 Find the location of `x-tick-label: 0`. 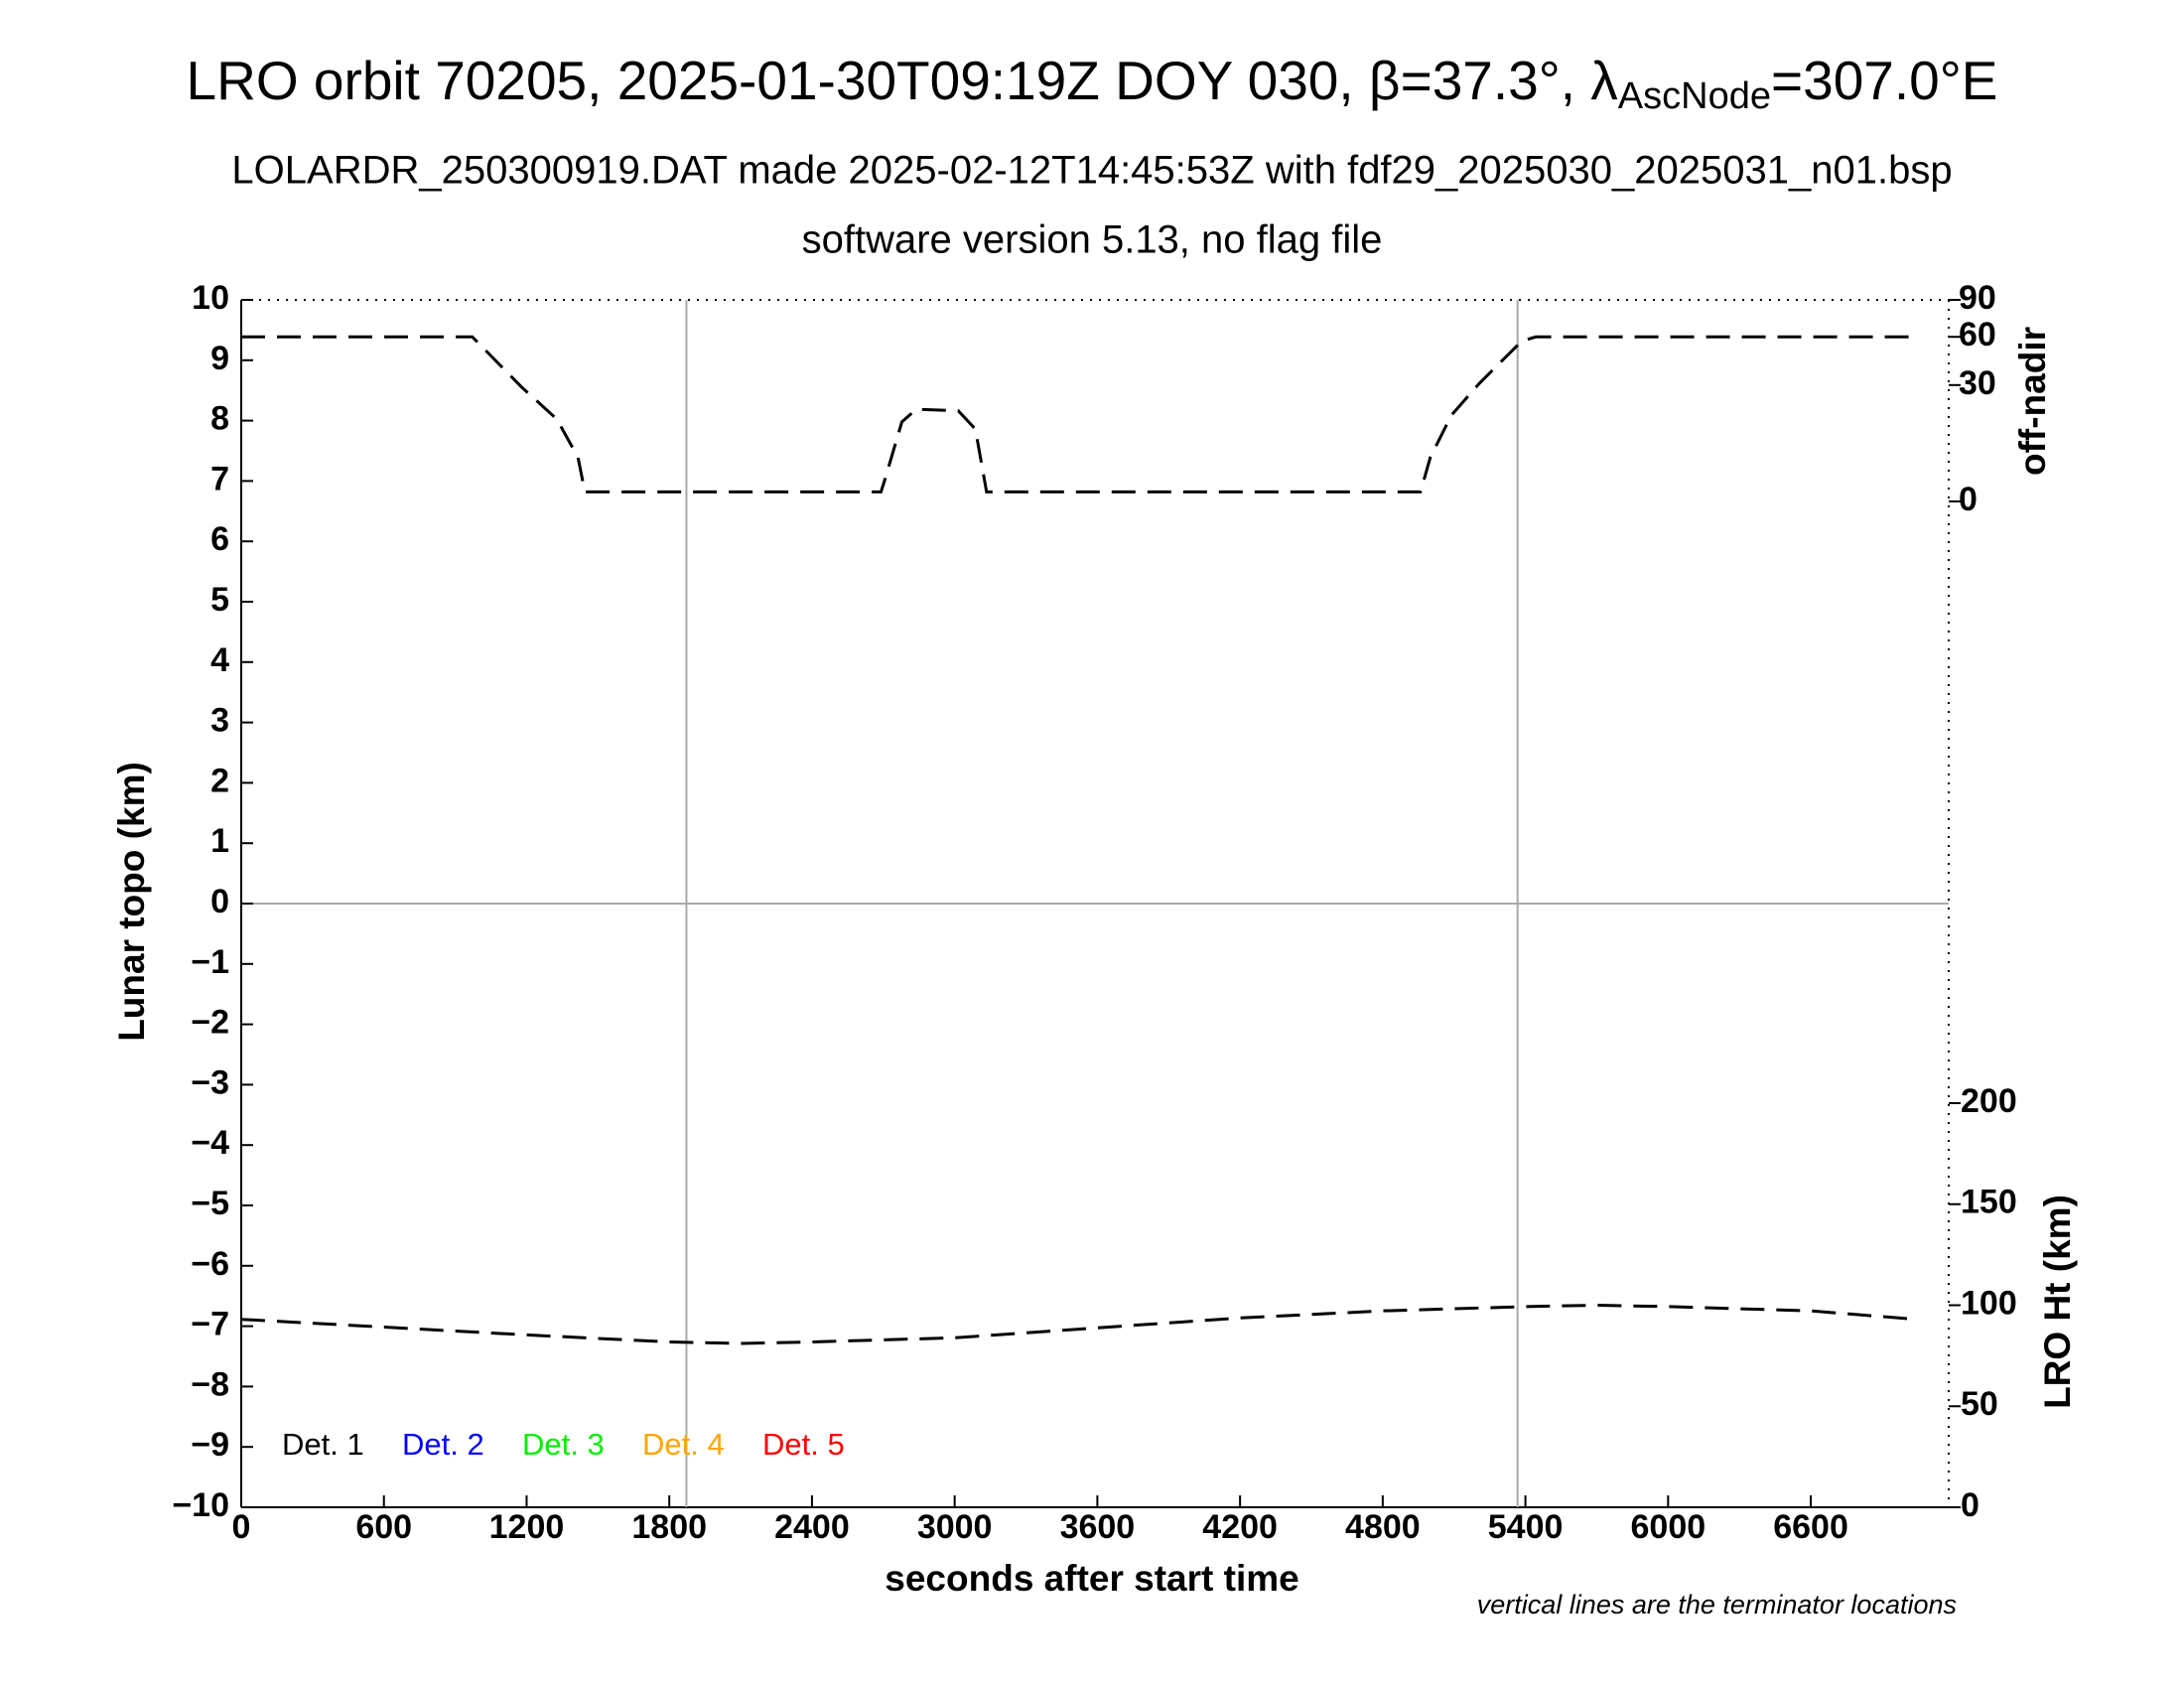

x-tick-label: 0 is located at coordinates (241, 1527).